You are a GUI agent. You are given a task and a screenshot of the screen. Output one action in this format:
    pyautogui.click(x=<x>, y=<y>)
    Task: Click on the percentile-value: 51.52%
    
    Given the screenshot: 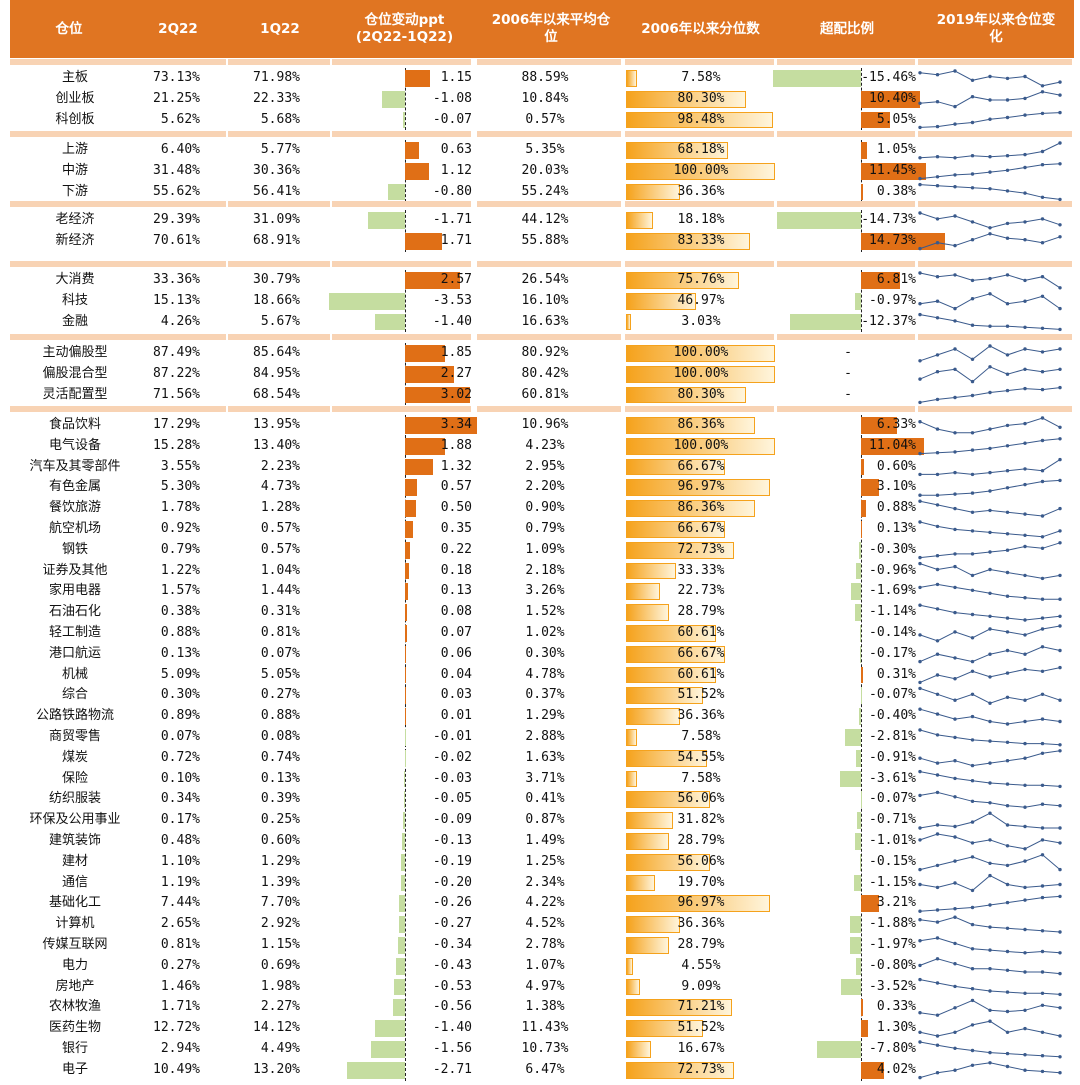 What is the action you would take?
    pyautogui.click(x=701, y=695)
    